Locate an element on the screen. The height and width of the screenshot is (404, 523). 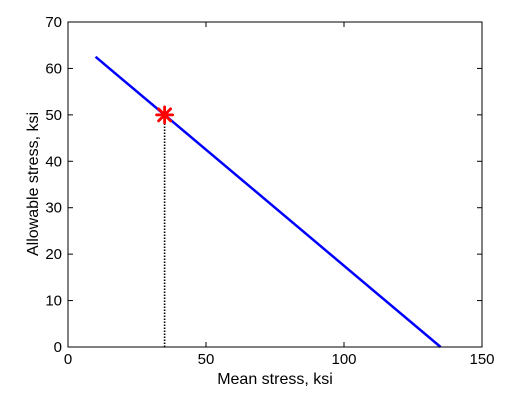
x-tick-label: 100 is located at coordinates (343, 359).